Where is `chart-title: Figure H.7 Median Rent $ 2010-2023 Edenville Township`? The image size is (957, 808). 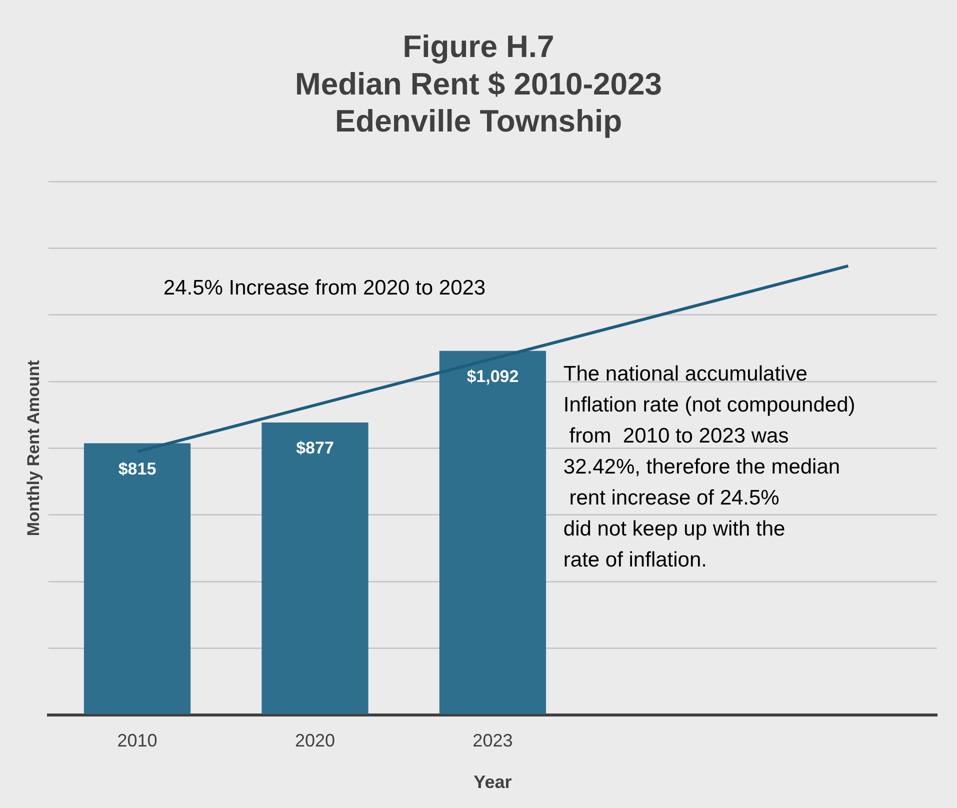
chart-title: Figure H.7 Median Rent $ 2010-2023 Edenville Township is located at coordinates (478, 84).